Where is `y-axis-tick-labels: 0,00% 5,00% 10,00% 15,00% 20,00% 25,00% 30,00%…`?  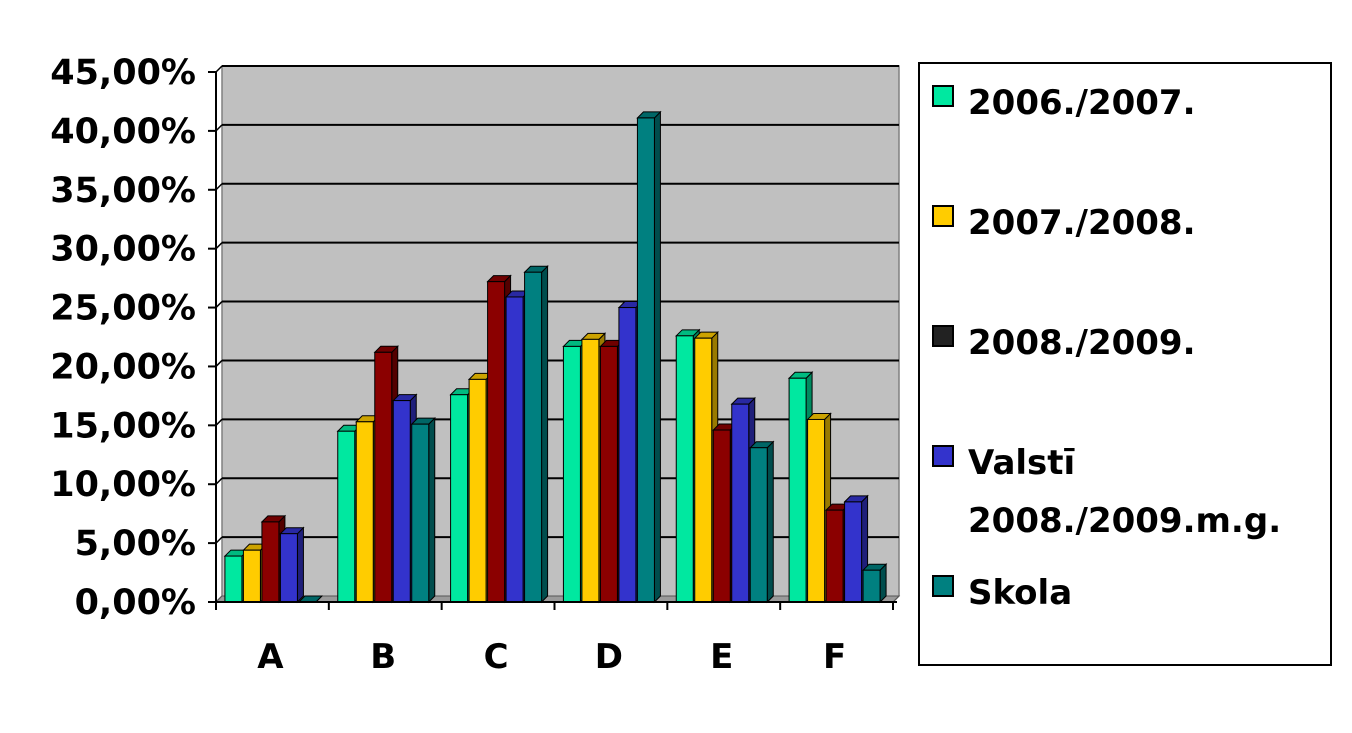 y-axis-tick-labels: 0,00% 5,00% 10,00% 15,00% 20,00% 25,00% 30,00%… is located at coordinates (123, 338).